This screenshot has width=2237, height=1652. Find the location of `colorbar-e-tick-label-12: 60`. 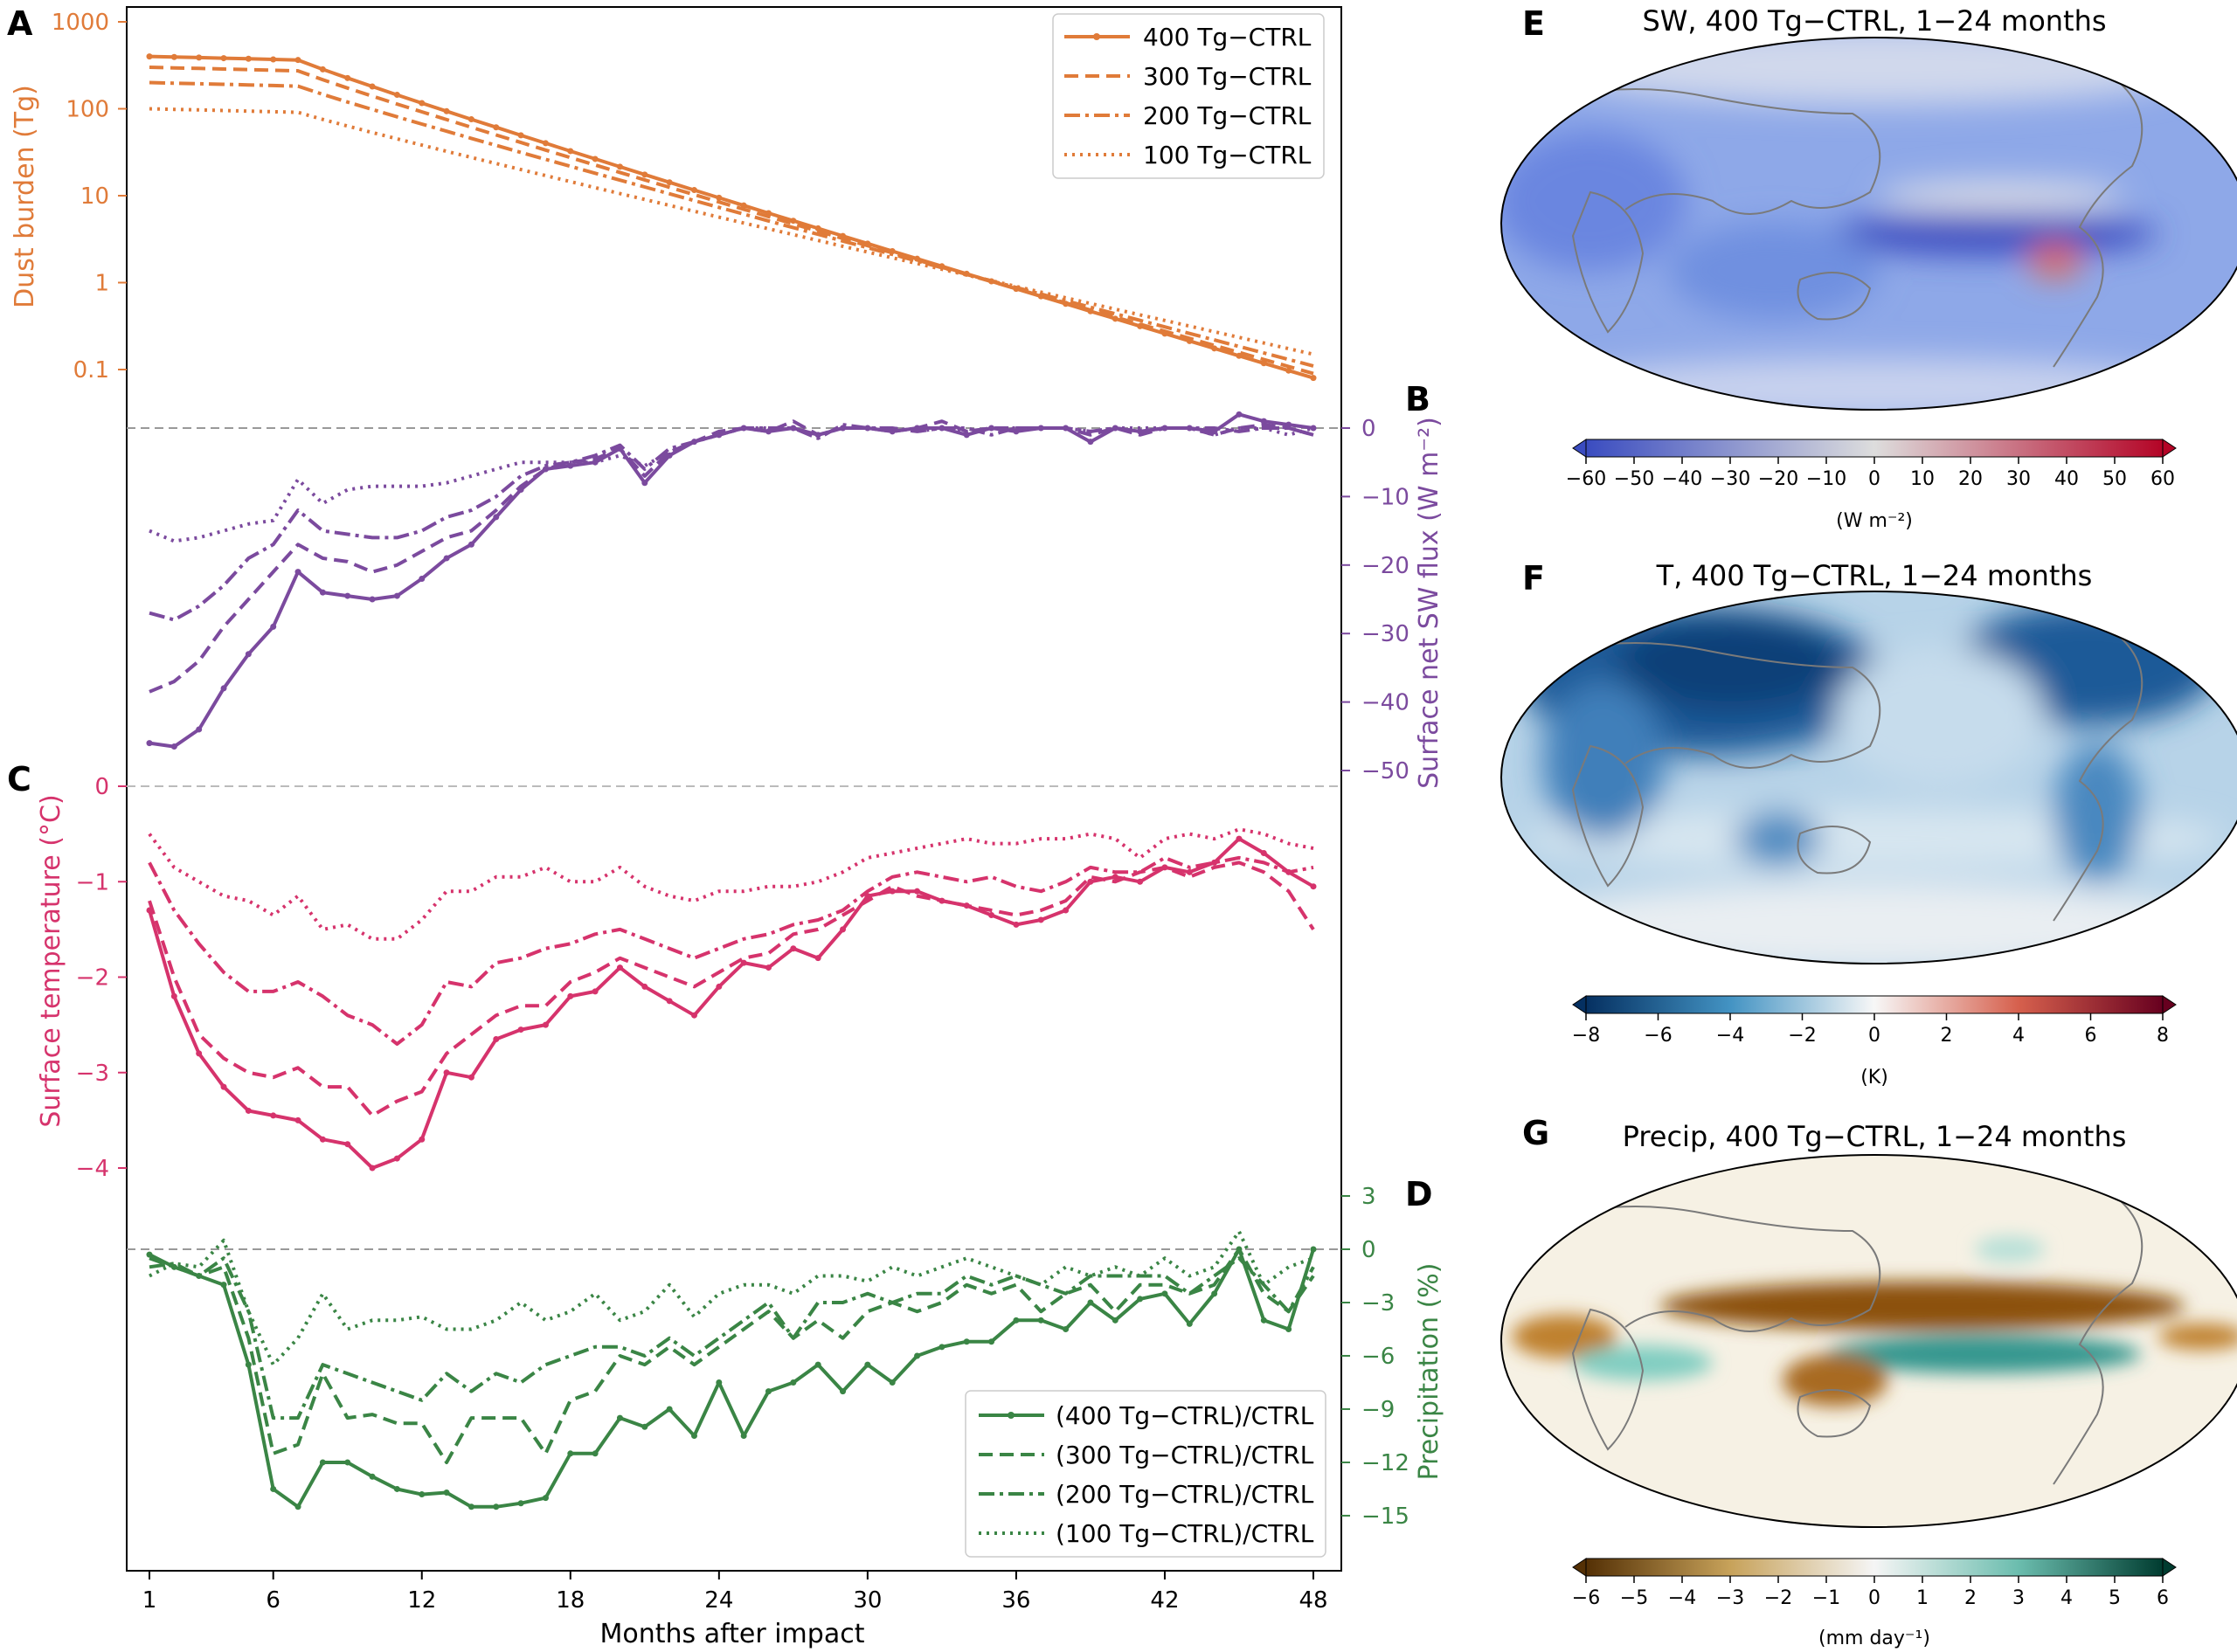

colorbar-e-tick-label-12: 60 is located at coordinates (2162, 479).